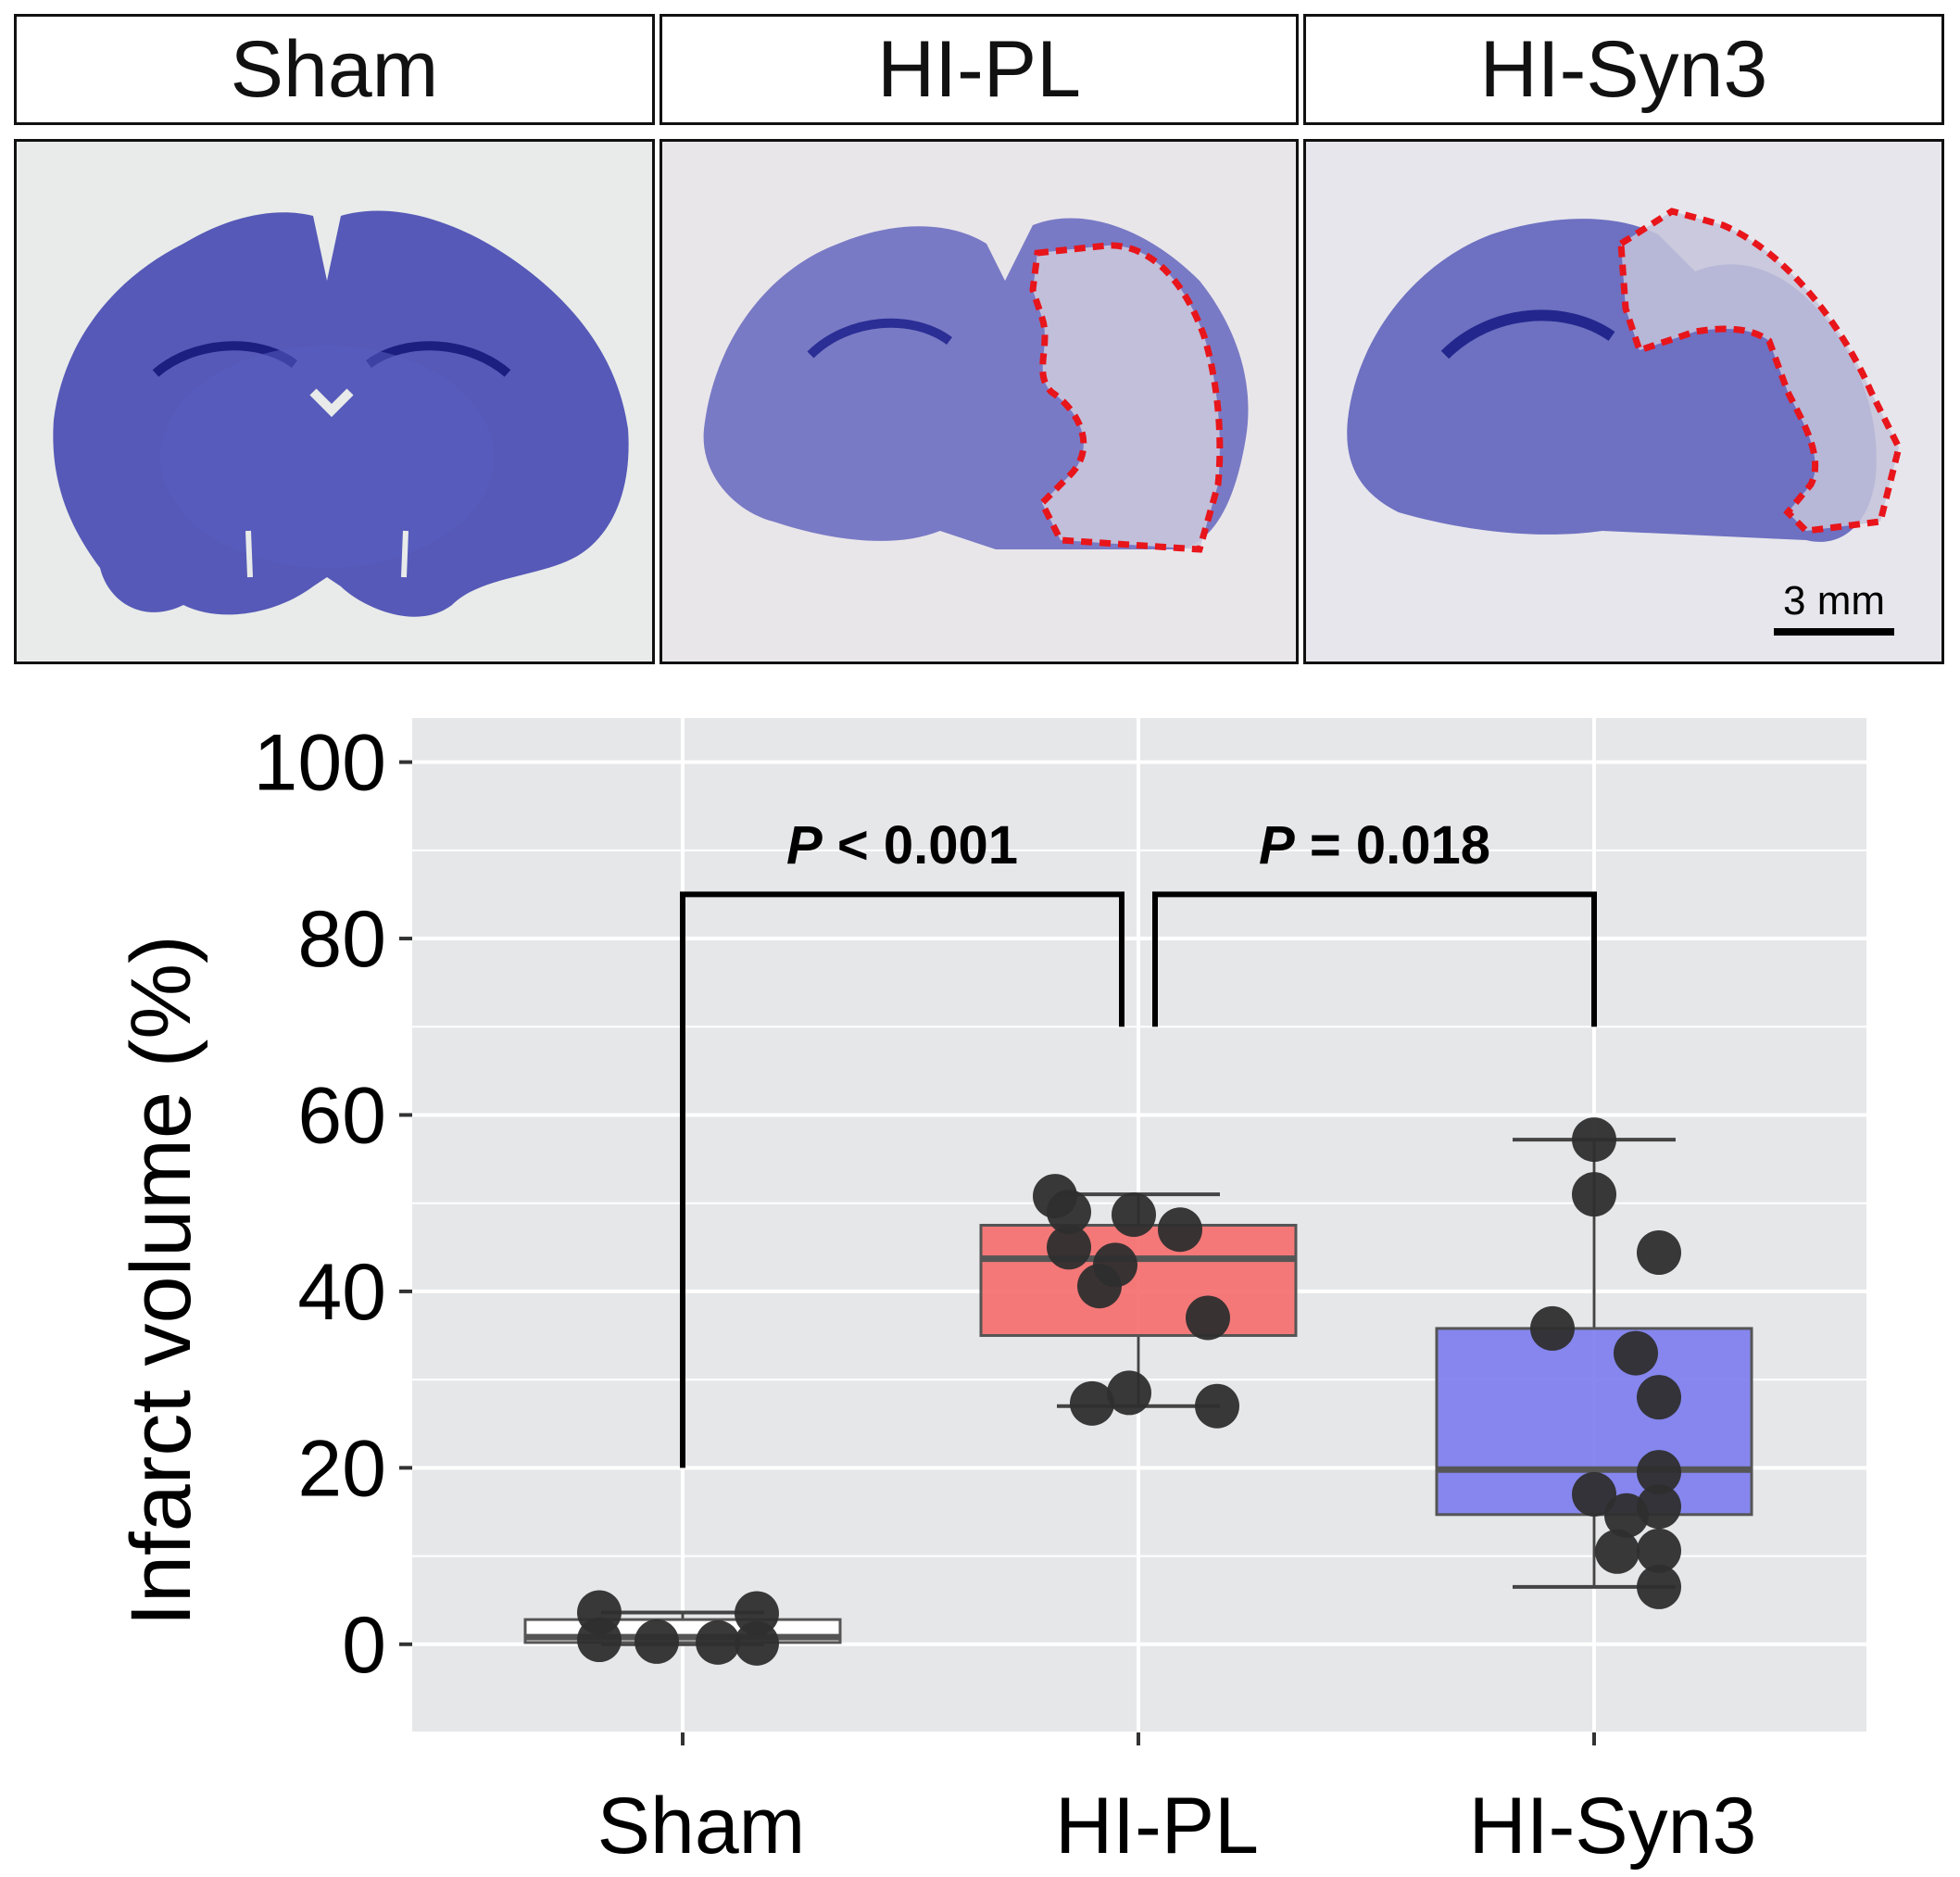  I want to click on y-axis-label: Infarct volume (%), so click(161, 1280).